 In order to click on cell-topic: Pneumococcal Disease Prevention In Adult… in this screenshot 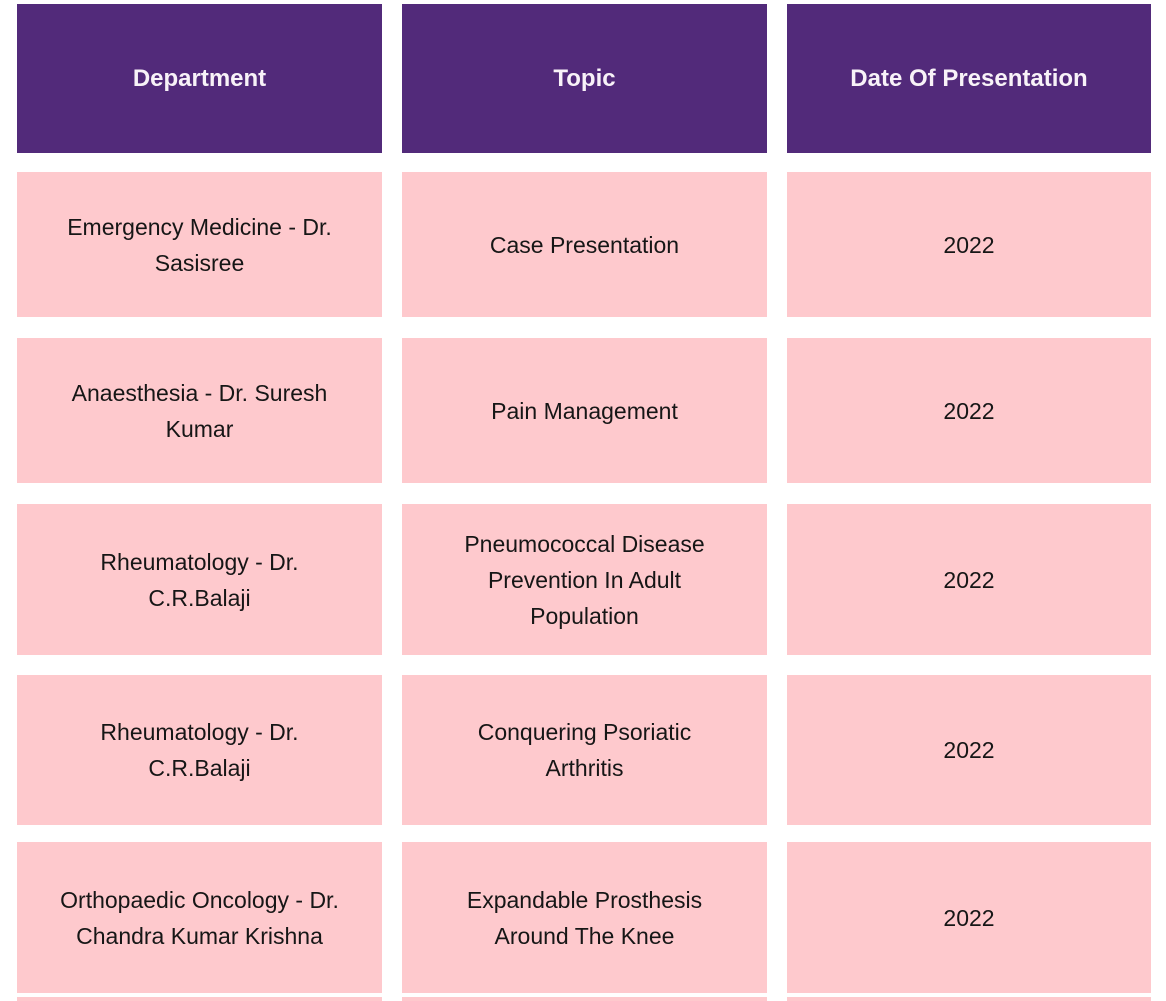, I will do `click(584, 579)`.